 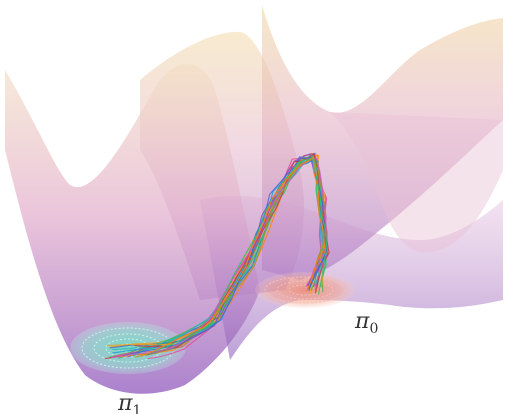 What do you see at coordinates (129, 402) in the screenshot?
I see `source-label: π1` at bounding box center [129, 402].